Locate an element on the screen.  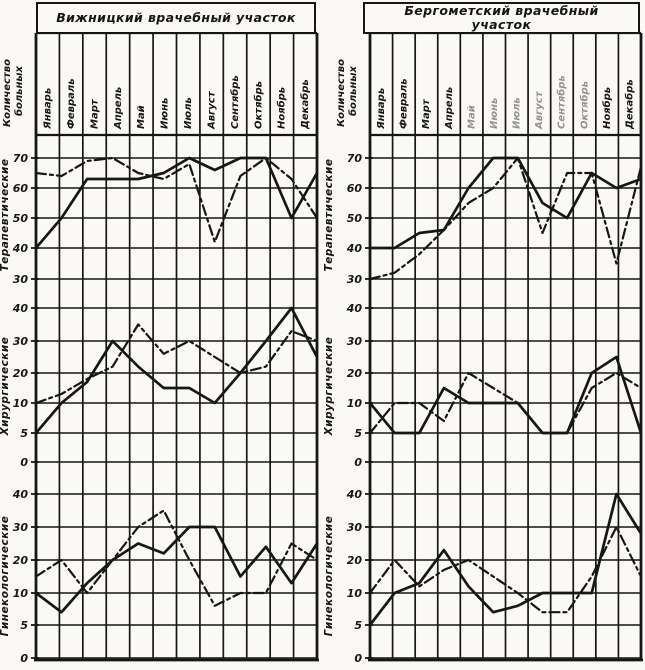
chart-title-box: Бергометский врачебный участок is located at coordinates (501, 18).